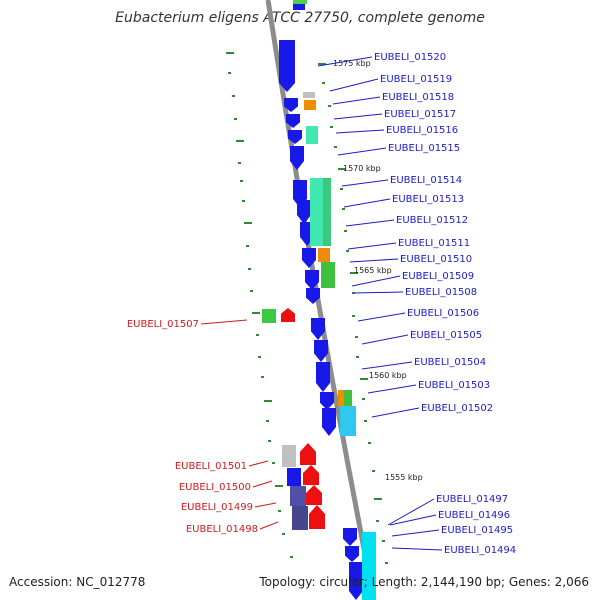 This screenshot has width=600, height=600. I want to click on gene-label-01496: EUBELI_01496, so click(474, 515).